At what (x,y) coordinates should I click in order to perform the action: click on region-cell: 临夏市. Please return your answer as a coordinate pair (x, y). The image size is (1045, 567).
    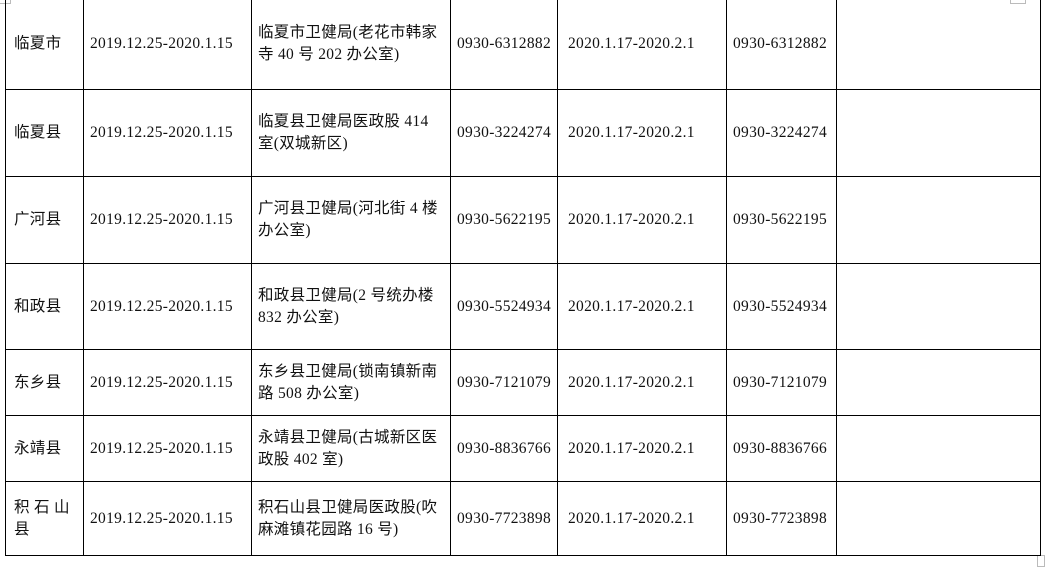
    Looking at the image, I should click on (44, 45).